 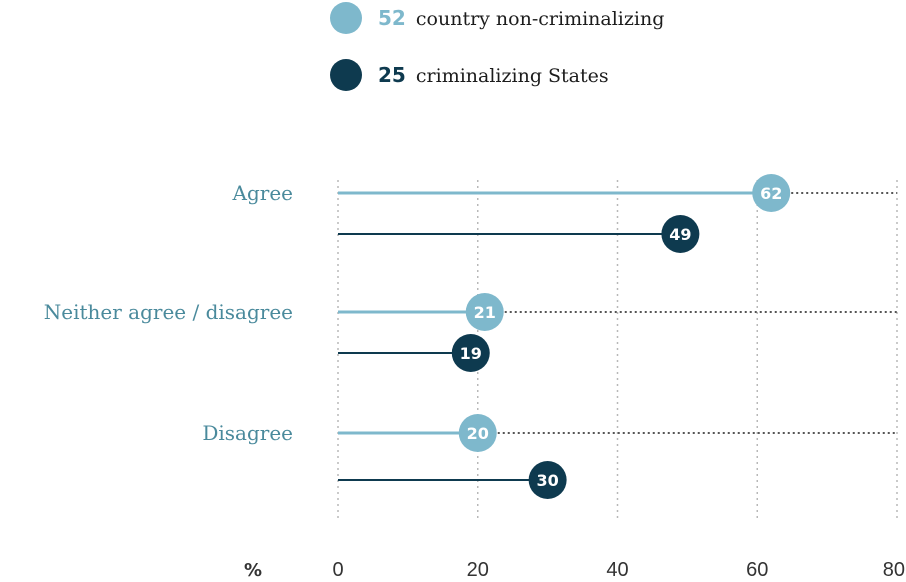 I want to click on data-label: 20, so click(x=478, y=433).